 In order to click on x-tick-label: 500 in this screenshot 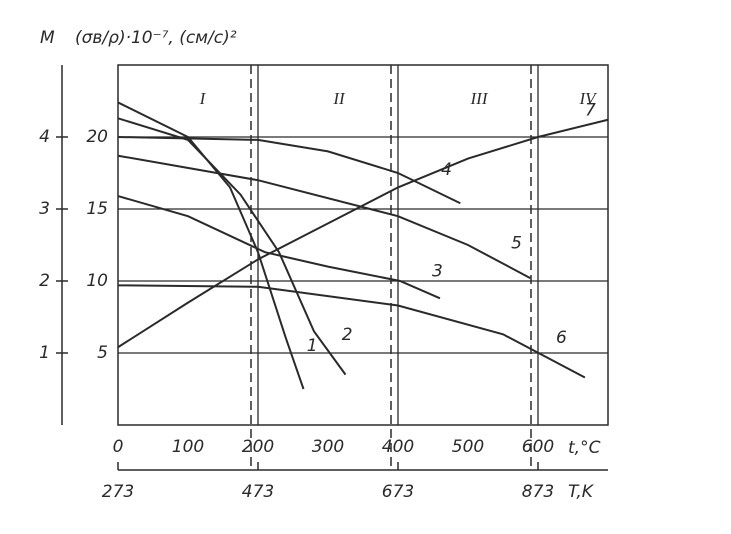, I will do `click(468, 447)`.